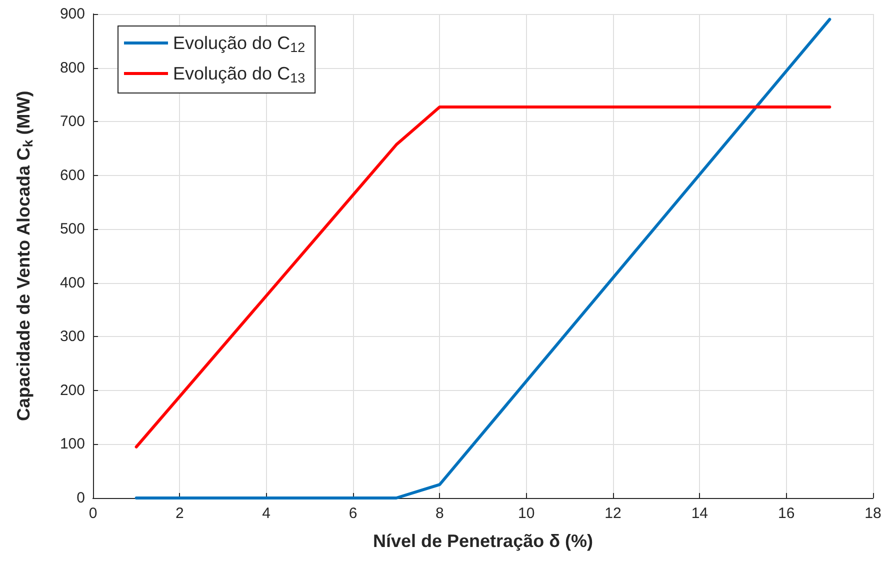  What do you see at coordinates (699, 513) in the screenshot?
I see `x-tick-label: 14` at bounding box center [699, 513].